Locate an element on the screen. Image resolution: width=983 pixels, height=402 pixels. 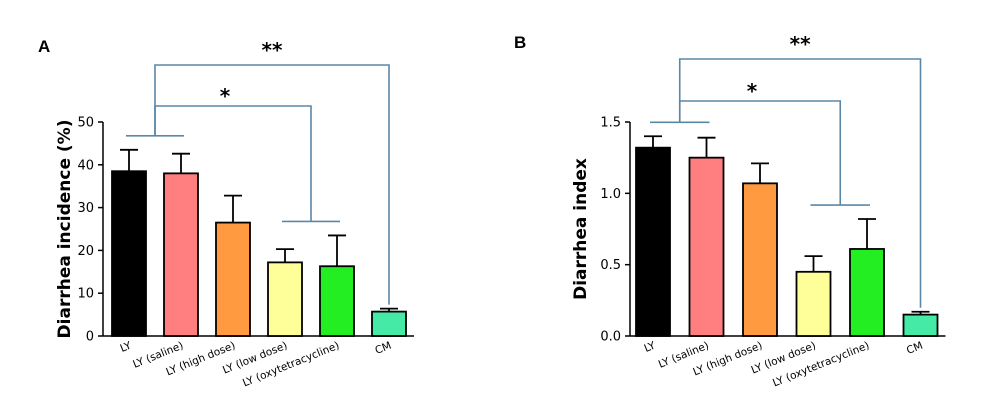
panel-b-y-tick-label: 1.5 is located at coordinates (610, 123).